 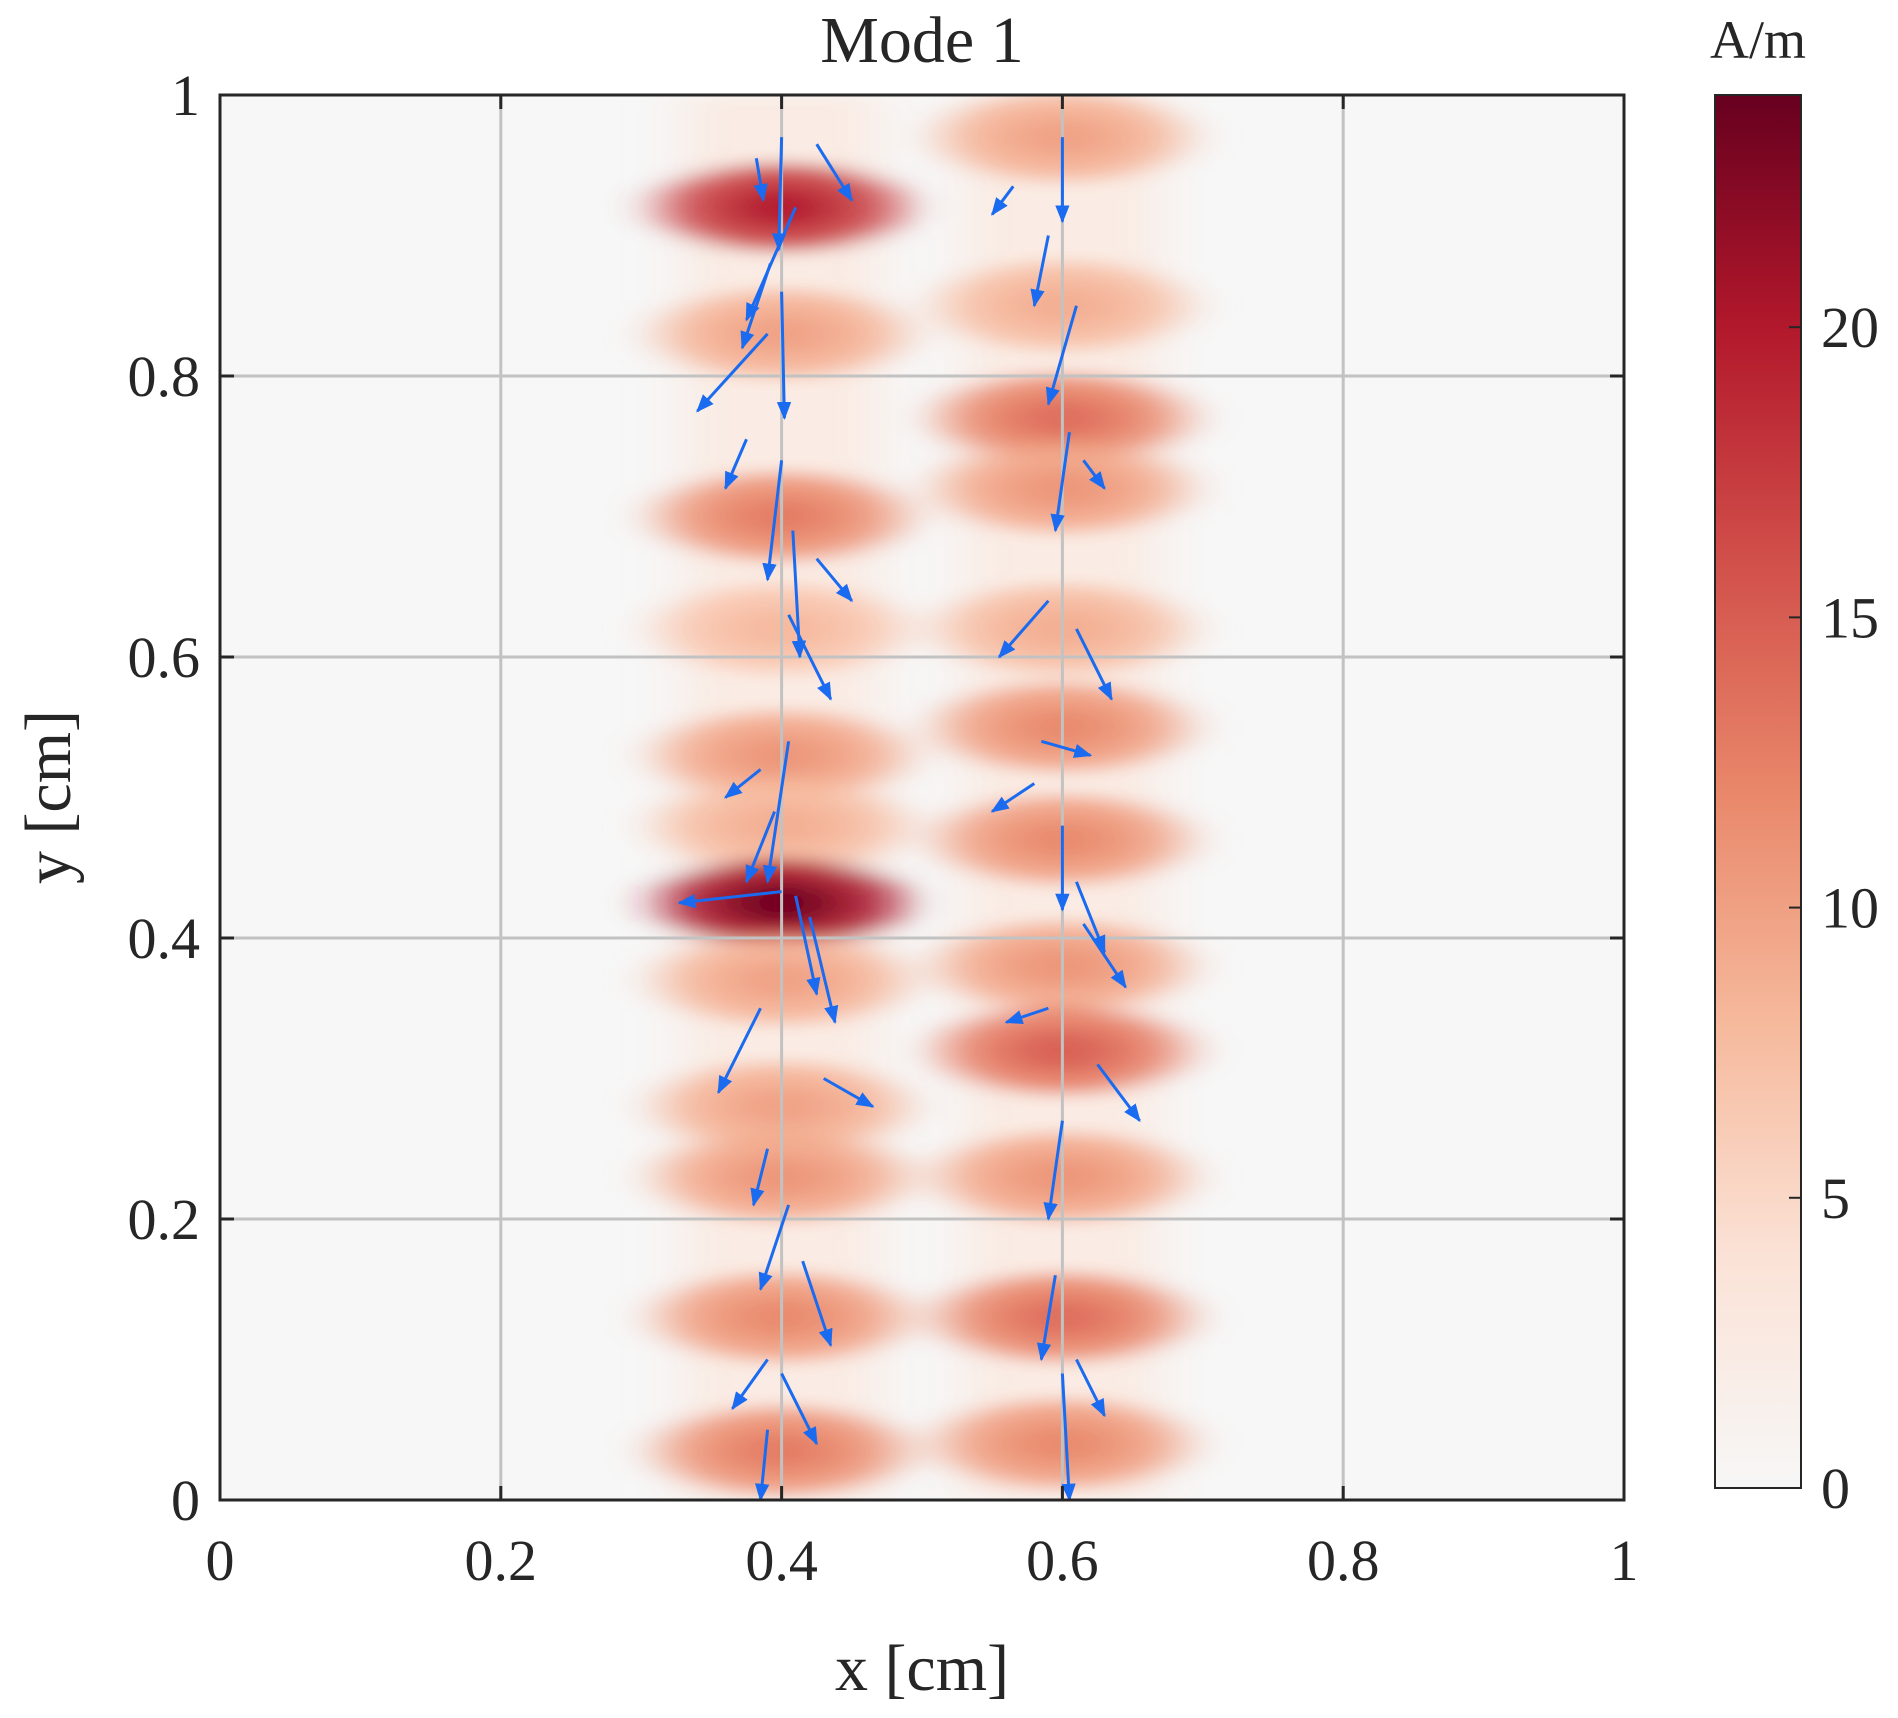 I want to click on chart-title: Mode 1, so click(x=921, y=40).